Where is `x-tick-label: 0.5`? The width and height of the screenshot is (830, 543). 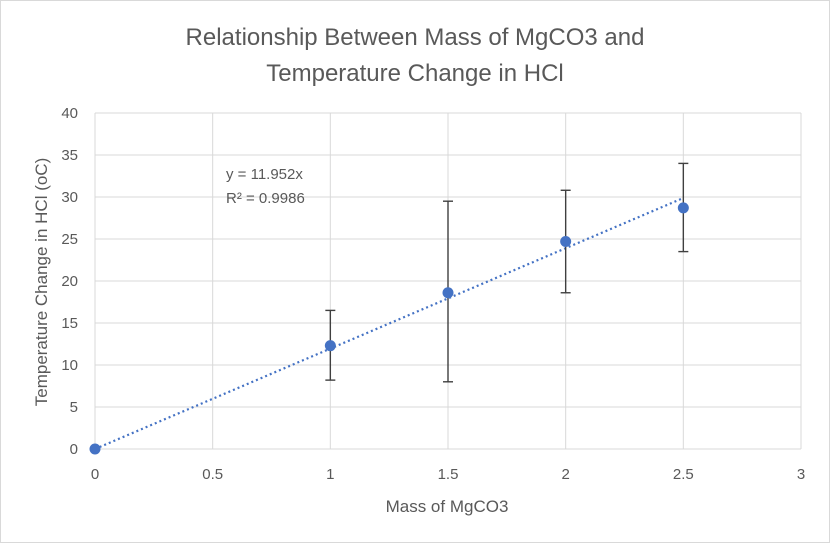 x-tick-label: 0.5 is located at coordinates (212, 474).